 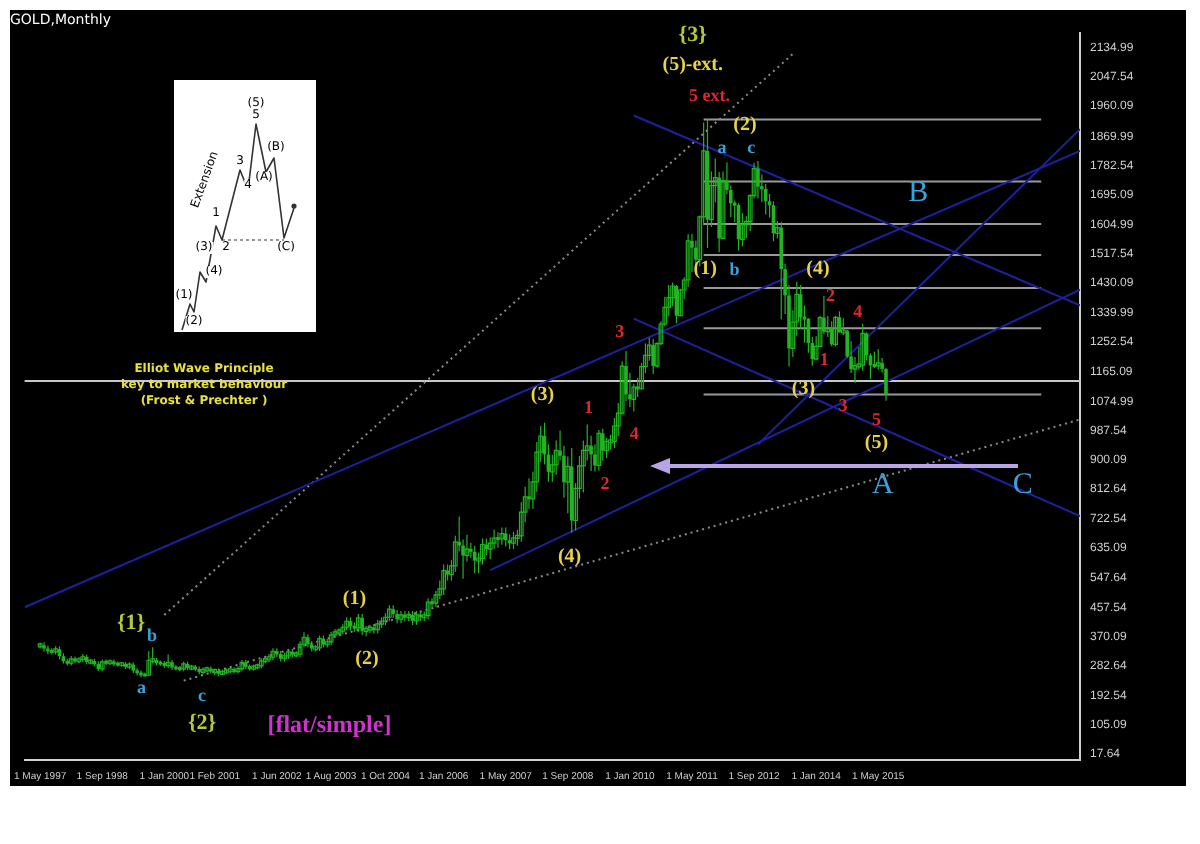 I want to click on annotation: {3}, so click(x=692, y=35).